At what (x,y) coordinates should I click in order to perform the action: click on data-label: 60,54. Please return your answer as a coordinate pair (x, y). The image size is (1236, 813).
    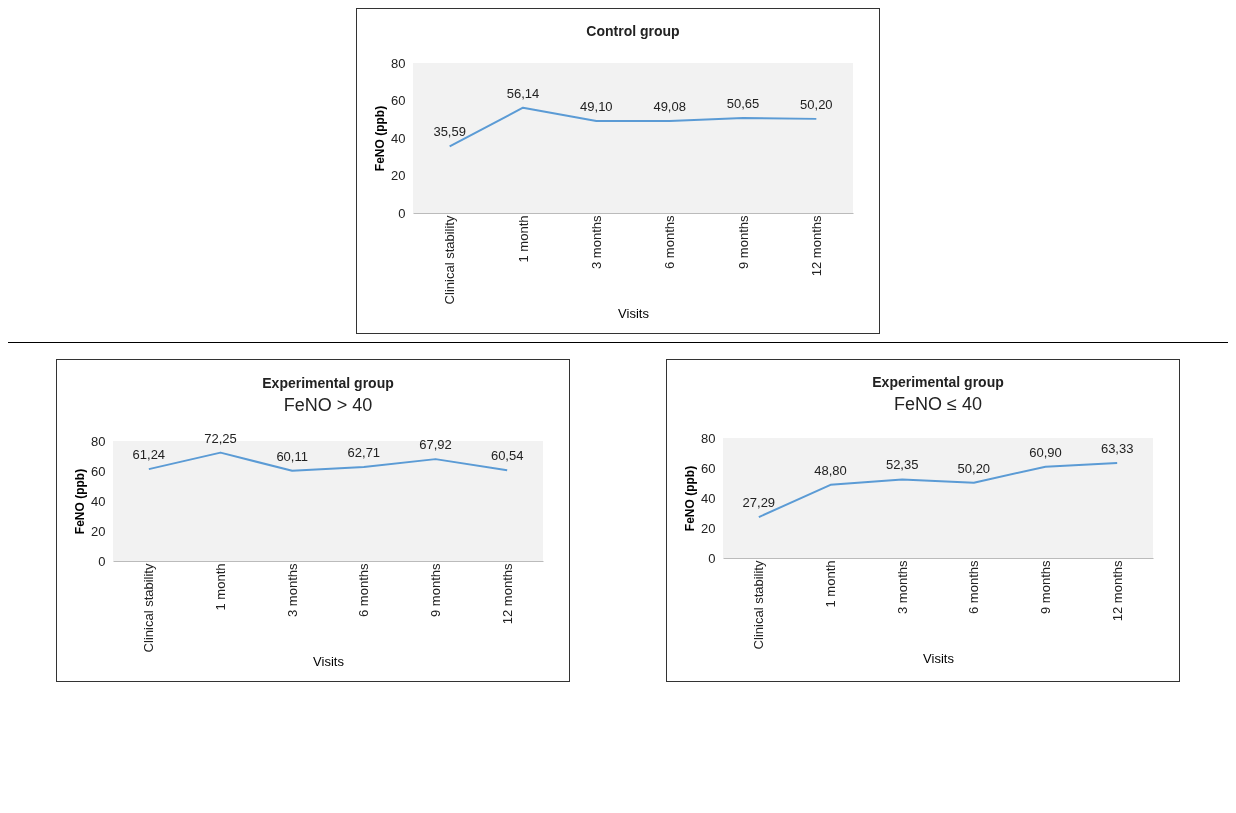
    Looking at the image, I should click on (507, 456).